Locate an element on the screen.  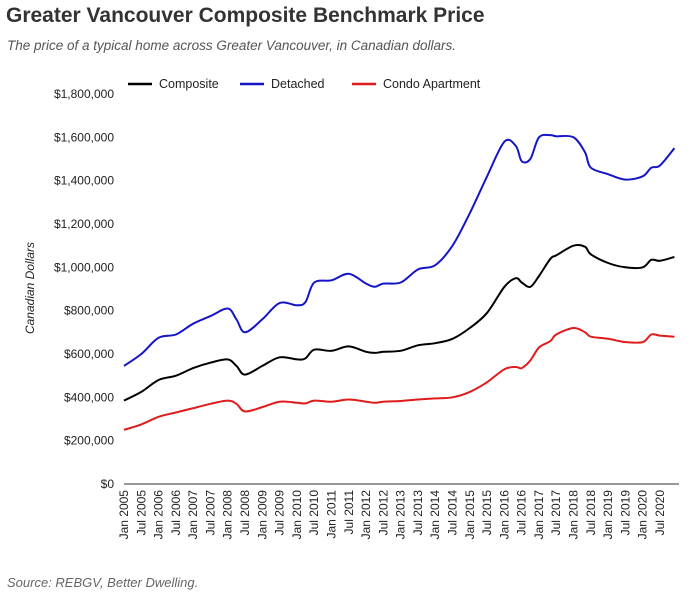
x-tick-label: Jul 2017 is located at coordinates (556, 513).